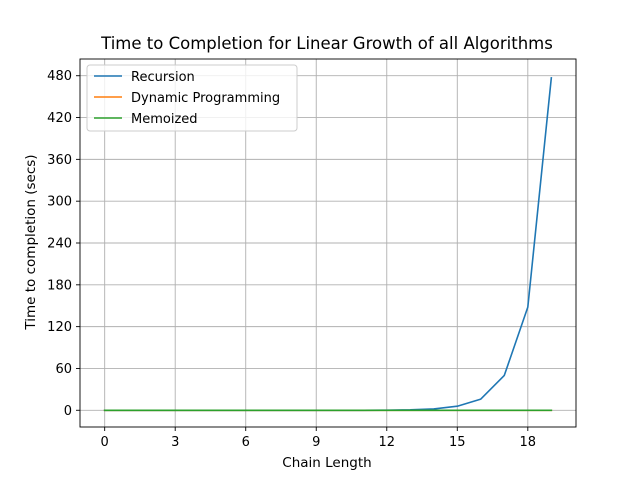 This screenshot has width=640, height=480. Describe the element at coordinates (528, 442) in the screenshot. I see `x-tick-label: 18` at that location.